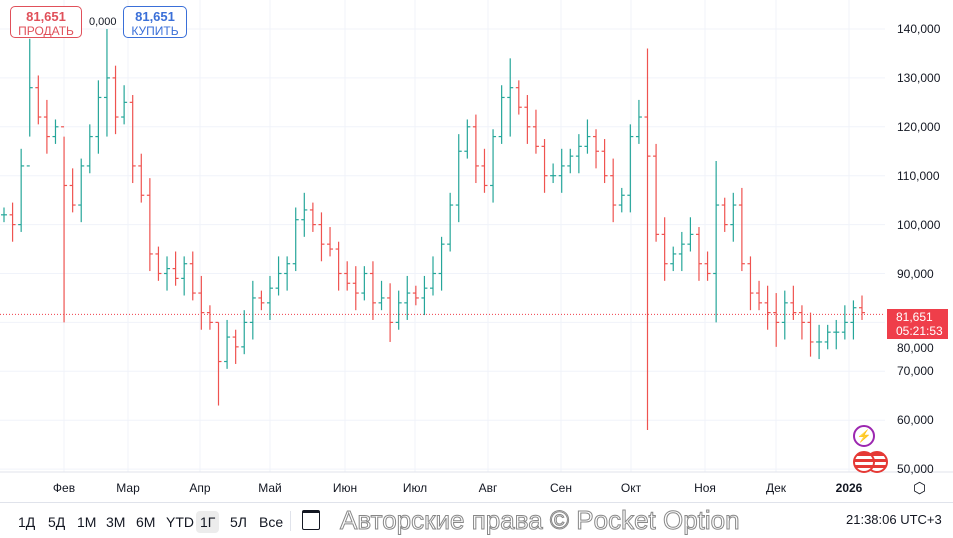 This screenshot has width=953, height=538. Describe the element at coordinates (46, 22) in the screenshot. I see `sell-button: 81,651 ПРОДАТЬ` at that location.